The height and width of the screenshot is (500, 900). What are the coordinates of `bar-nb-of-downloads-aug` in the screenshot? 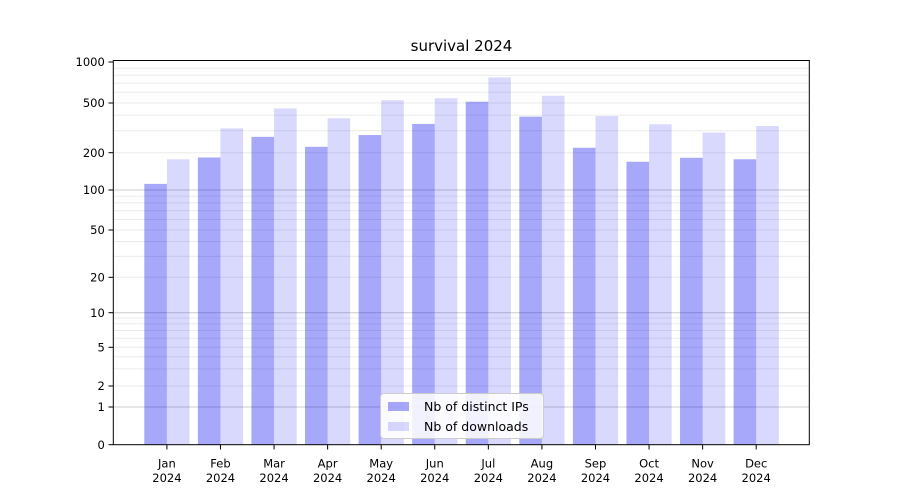 It's located at (553, 270).